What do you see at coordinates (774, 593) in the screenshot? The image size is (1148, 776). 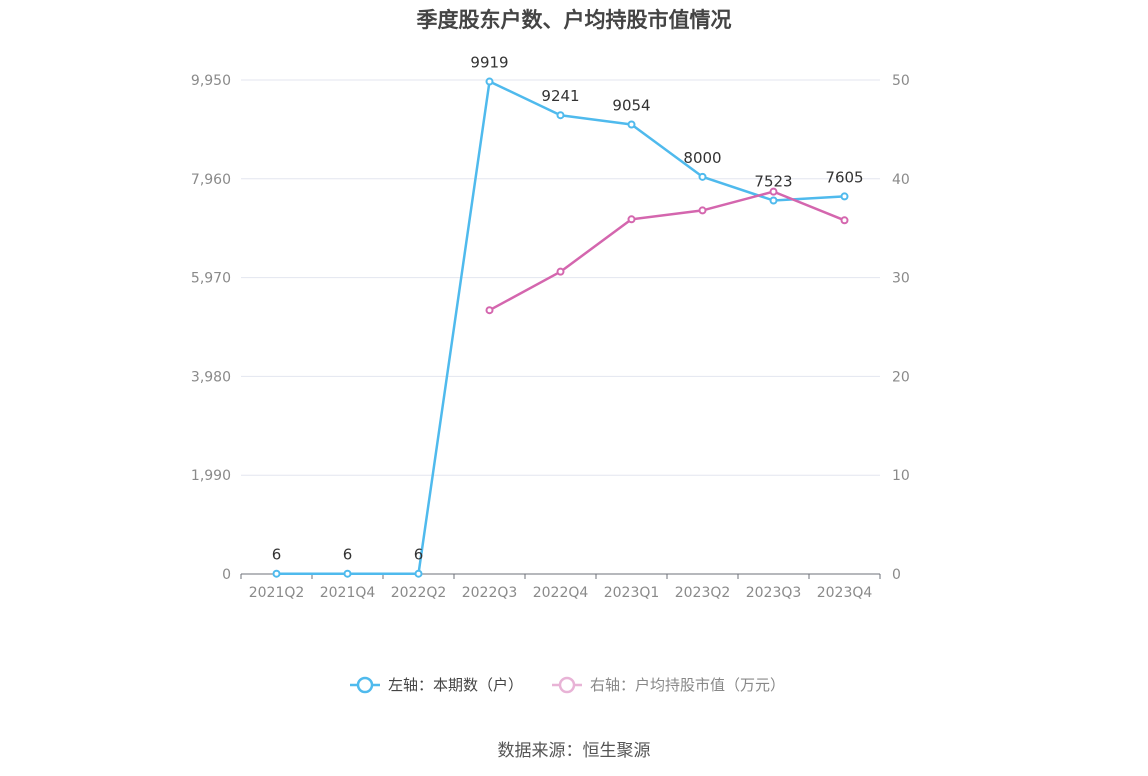 I see `x-tick-label: 2023Q3` at bounding box center [774, 593].